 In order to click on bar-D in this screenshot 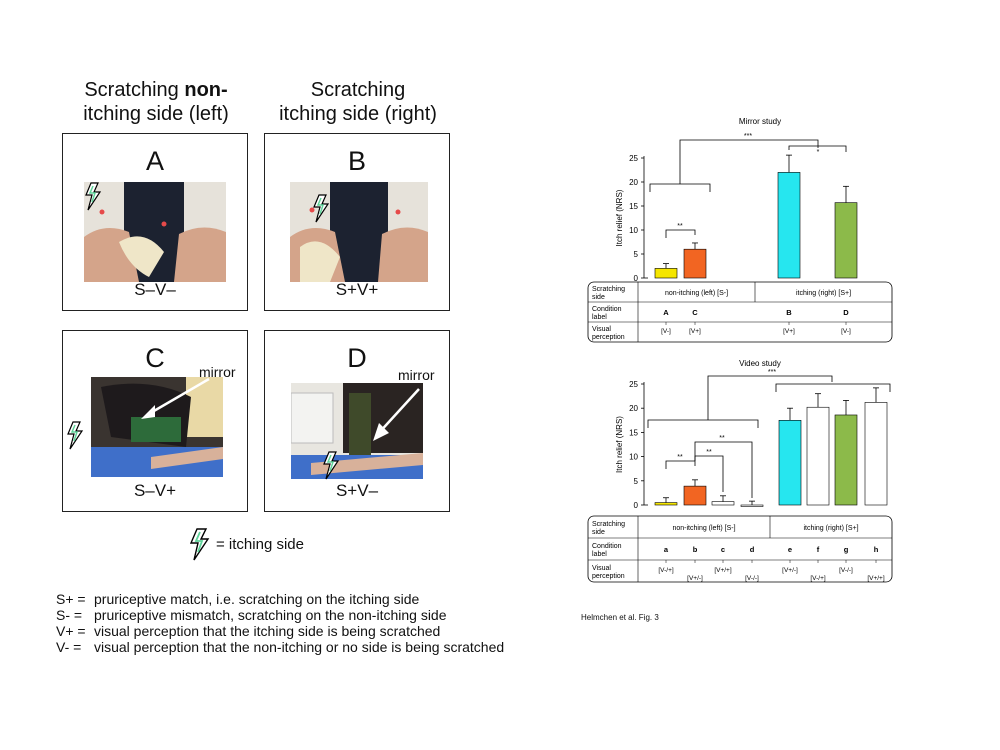, I will do `click(846, 240)`.